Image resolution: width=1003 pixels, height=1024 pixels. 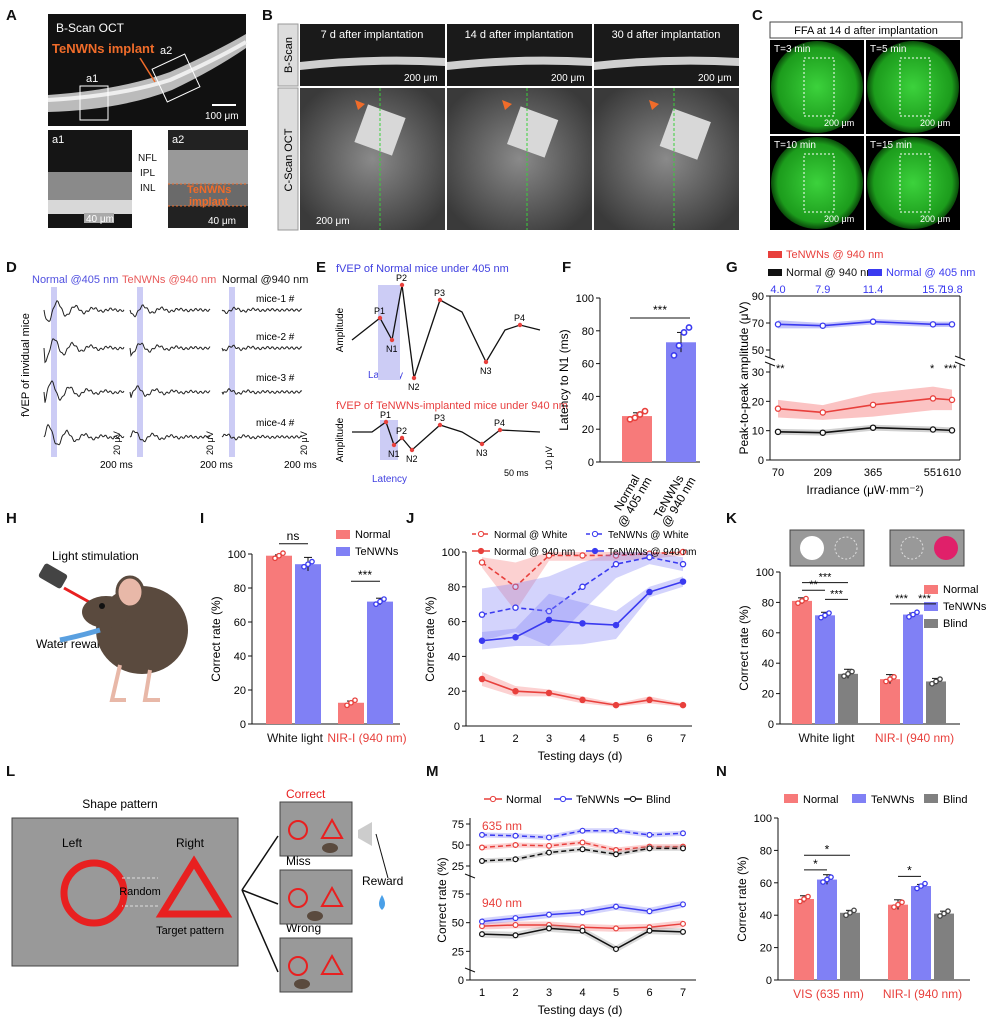 I want to click on l-target: Target pattern, so click(x=190, y=931).